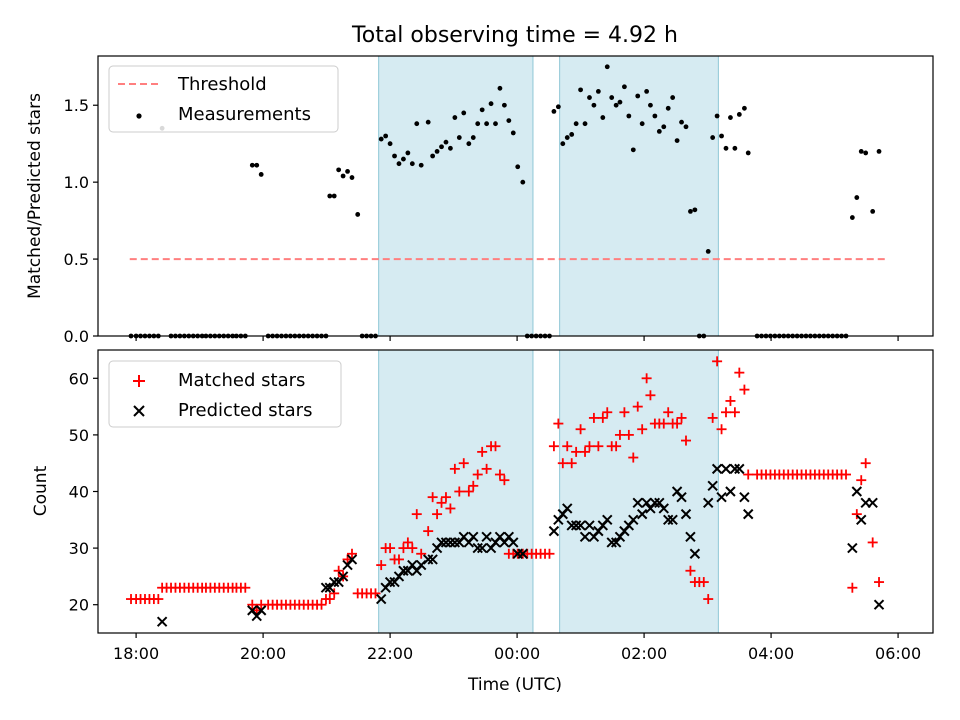 This screenshot has height=720, width=960. What do you see at coordinates (35, 196) in the screenshot?
I see `ratio-y-axis-label: Matched/Predicted stars` at bounding box center [35, 196].